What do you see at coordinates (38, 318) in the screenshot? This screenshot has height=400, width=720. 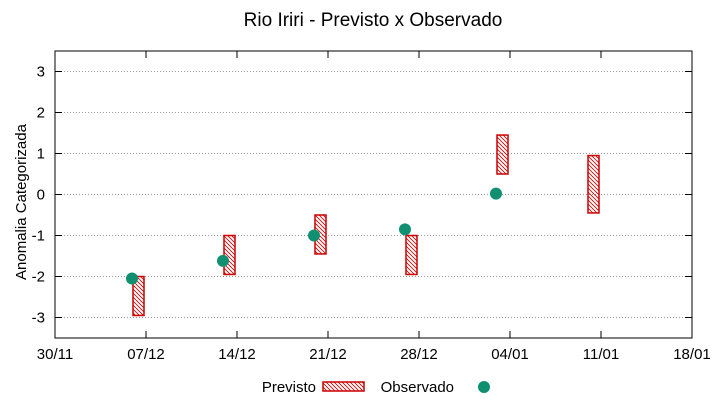 I see `y-tick-label: -3` at bounding box center [38, 318].